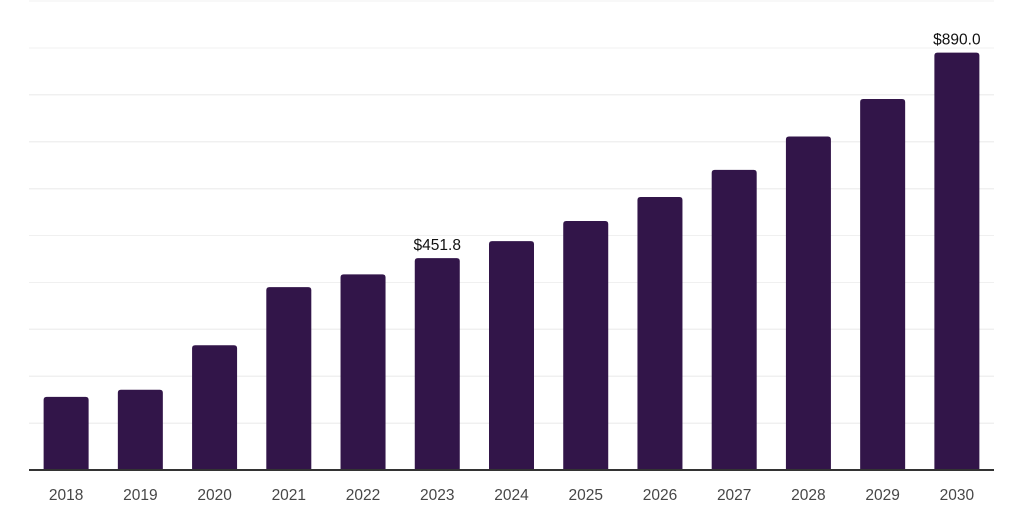  What do you see at coordinates (215, 407) in the screenshot?
I see `bar-2020` at bounding box center [215, 407].